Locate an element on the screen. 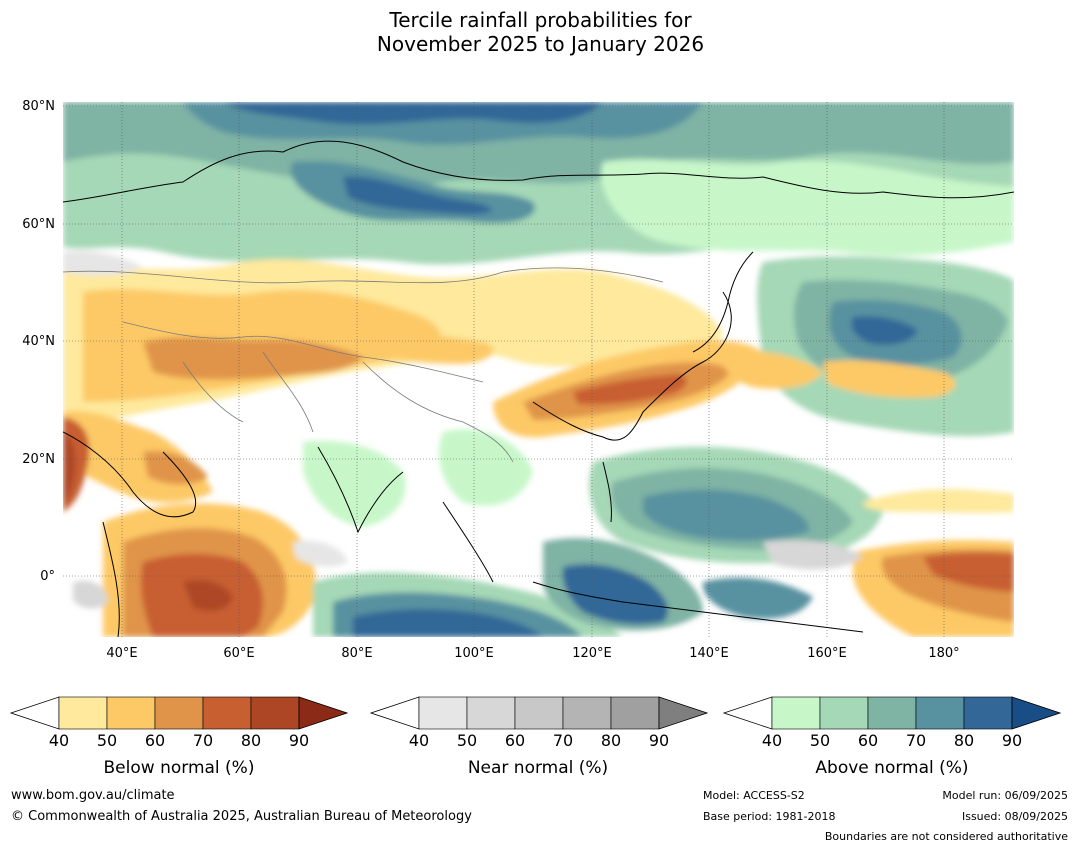  lon-label-180: 180° is located at coordinates (944, 653).